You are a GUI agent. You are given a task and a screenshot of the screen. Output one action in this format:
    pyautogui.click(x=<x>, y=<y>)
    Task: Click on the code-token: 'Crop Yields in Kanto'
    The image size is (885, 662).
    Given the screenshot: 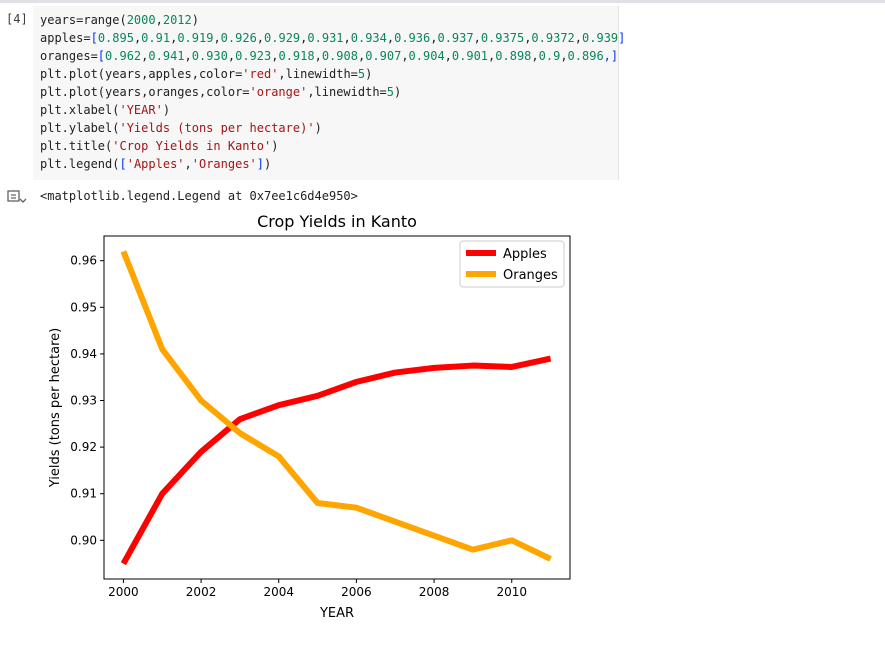 What is the action you would take?
    pyautogui.click(x=192, y=146)
    